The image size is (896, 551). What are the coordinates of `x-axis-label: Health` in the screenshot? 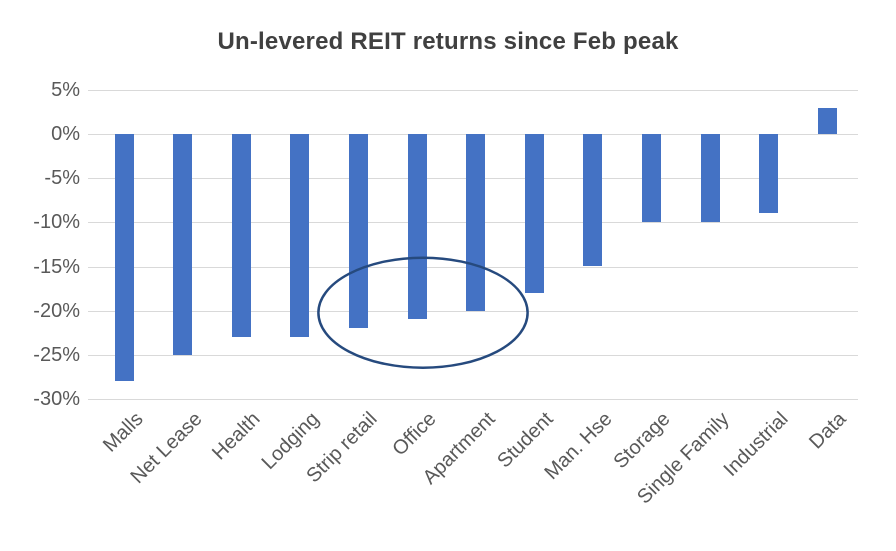 It's located at (236, 436).